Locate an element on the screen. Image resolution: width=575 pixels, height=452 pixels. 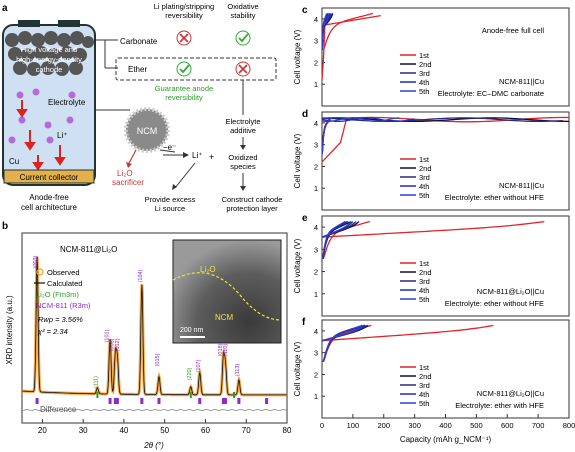
panel-e-ylabel: Cell voltage (V) is located at coordinates (297, 265).